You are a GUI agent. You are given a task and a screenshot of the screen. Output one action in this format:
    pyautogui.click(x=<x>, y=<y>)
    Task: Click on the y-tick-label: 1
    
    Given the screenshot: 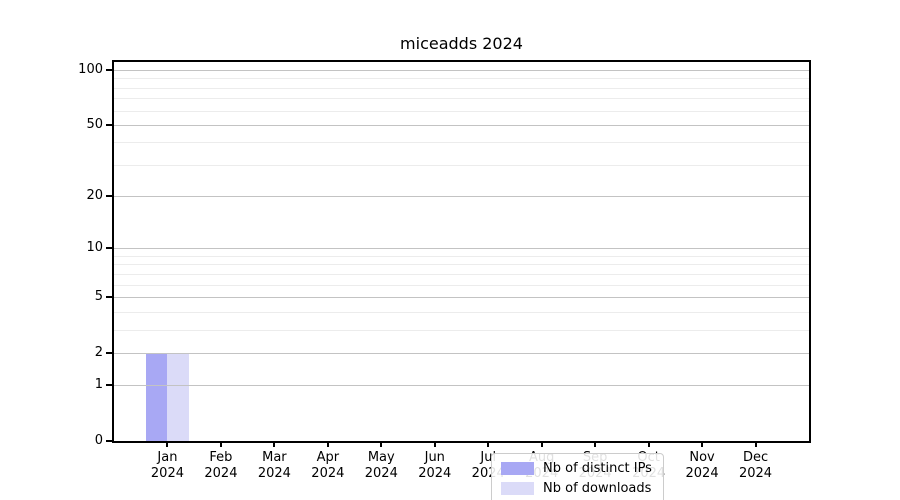 What is the action you would take?
    pyautogui.click(x=98, y=385)
    